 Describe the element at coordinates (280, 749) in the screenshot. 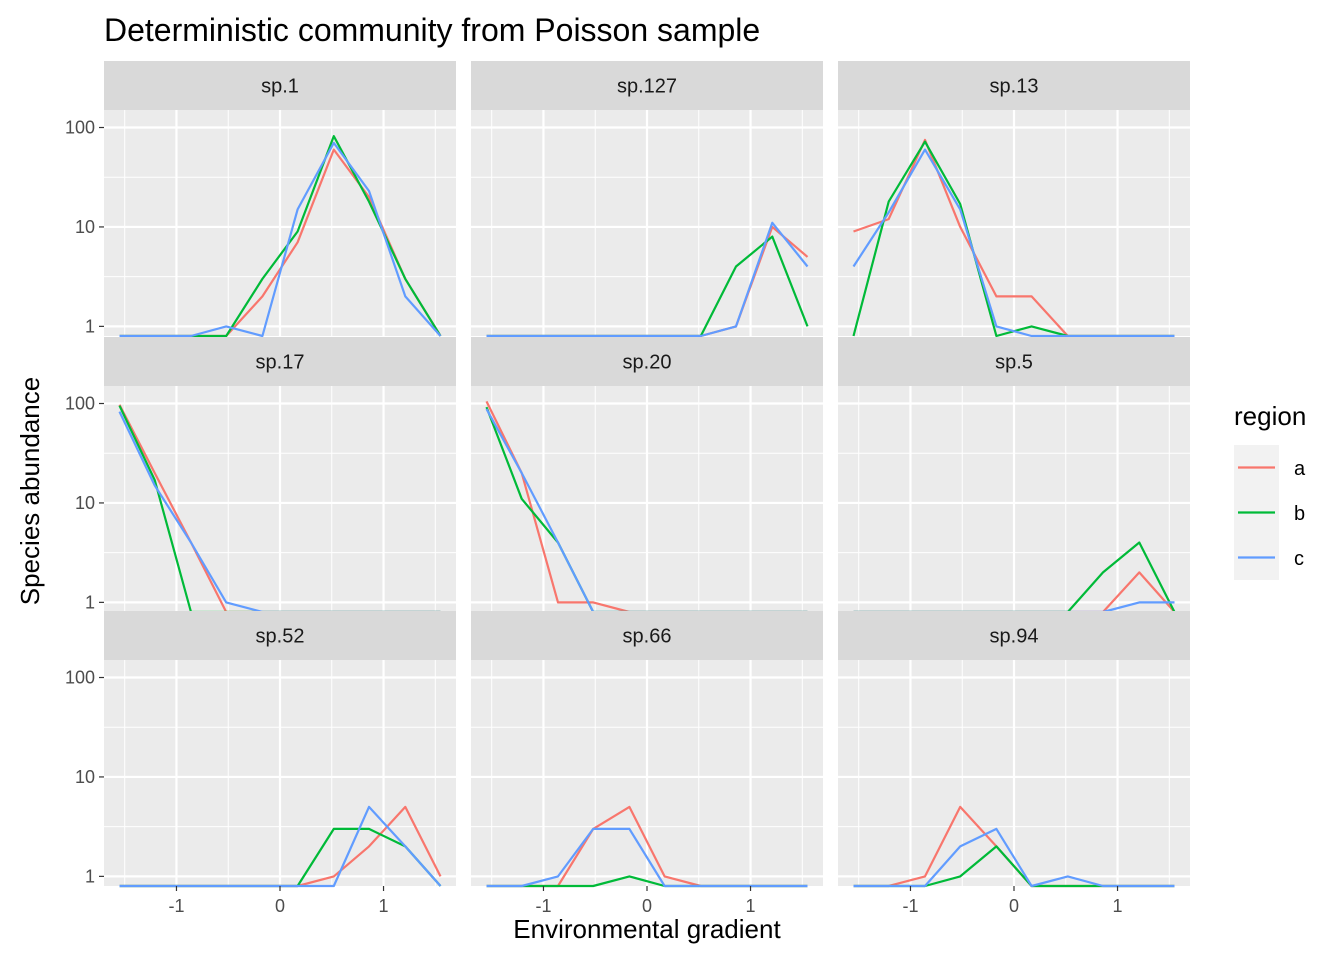

I see `facet-panel: sp.52` at that location.